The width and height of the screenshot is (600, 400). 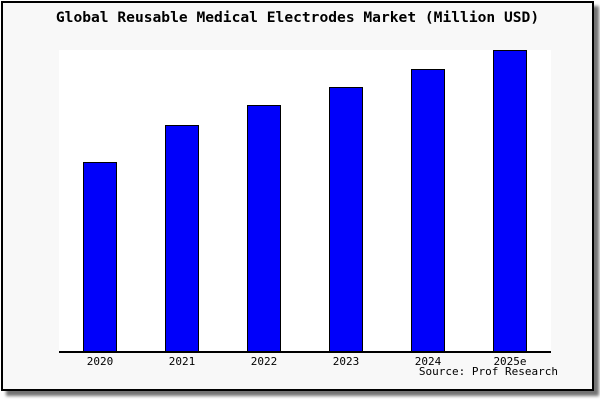 I want to click on bar-2020, so click(x=100, y=256).